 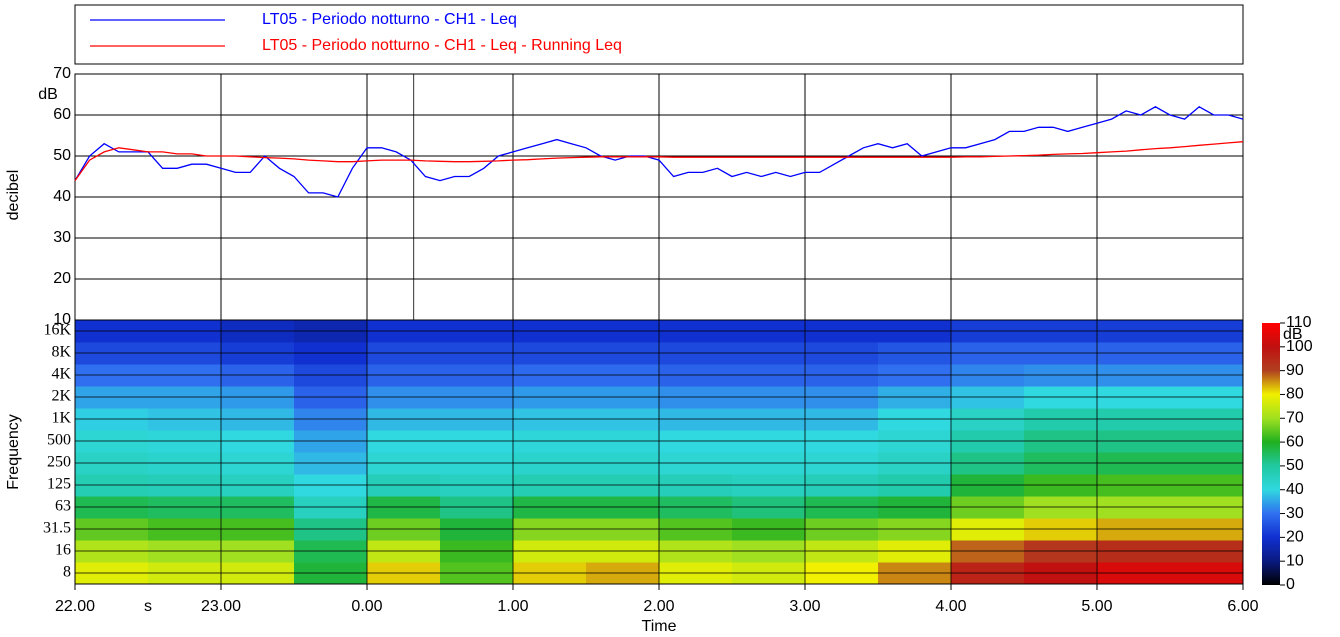 I want to click on colorbar-tick-label: 50, so click(x=1295, y=465).